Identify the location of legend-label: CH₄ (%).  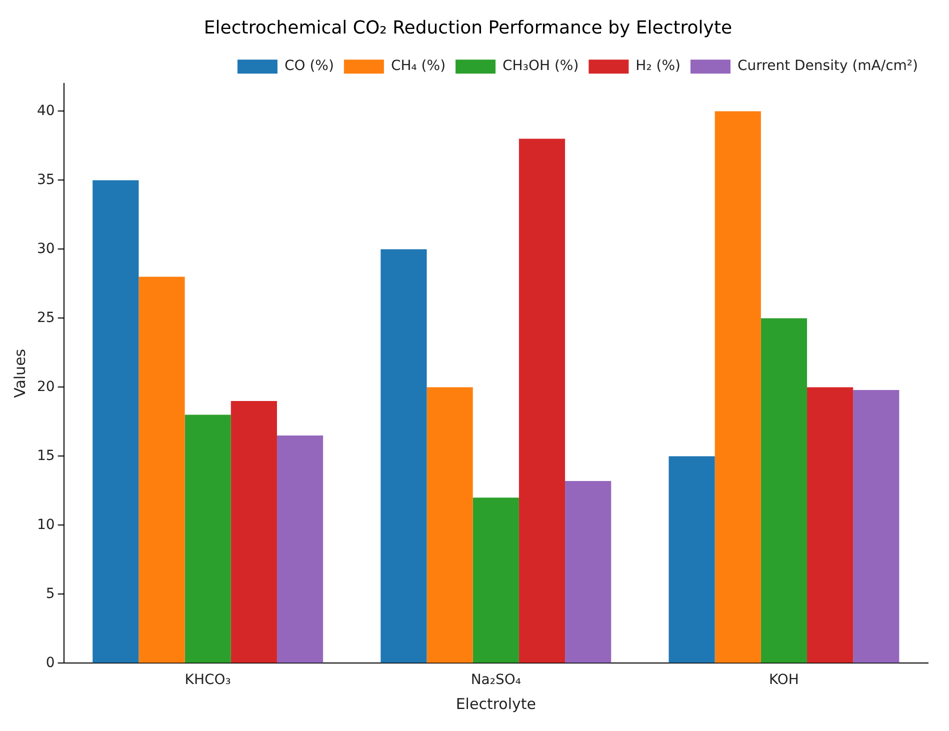
(418, 66).